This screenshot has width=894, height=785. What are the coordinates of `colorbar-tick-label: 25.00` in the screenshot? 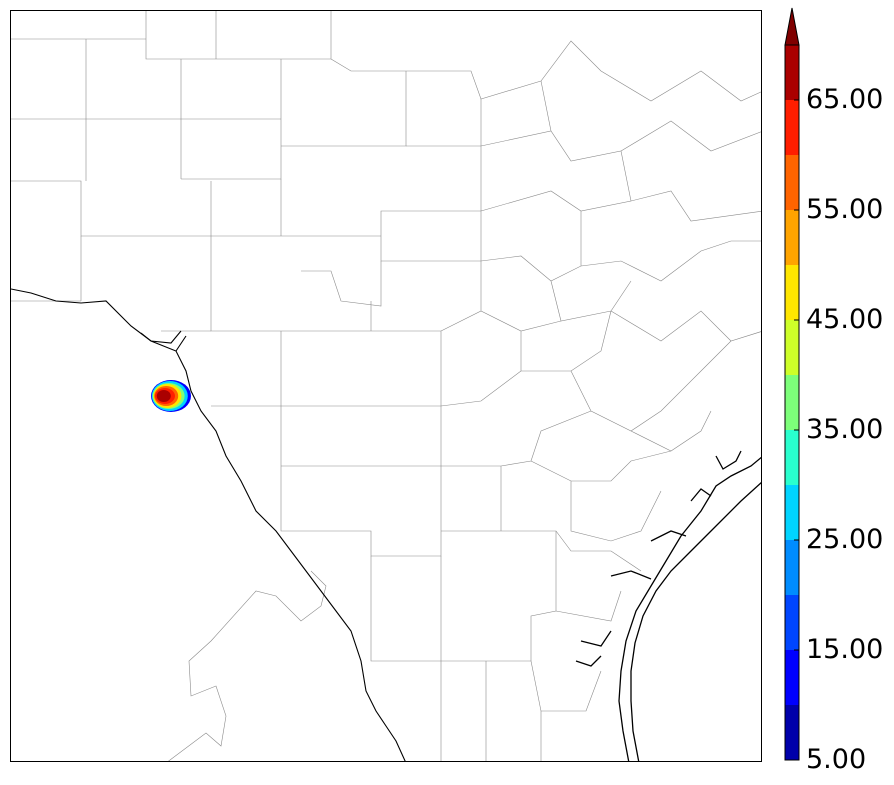 It's located at (845, 539).